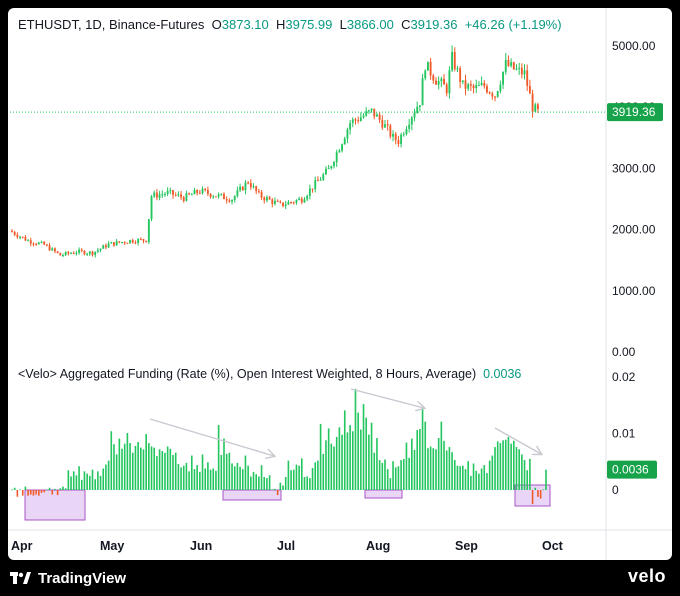 The image size is (680, 596). I want to click on velo-logo: velo, so click(646, 576).